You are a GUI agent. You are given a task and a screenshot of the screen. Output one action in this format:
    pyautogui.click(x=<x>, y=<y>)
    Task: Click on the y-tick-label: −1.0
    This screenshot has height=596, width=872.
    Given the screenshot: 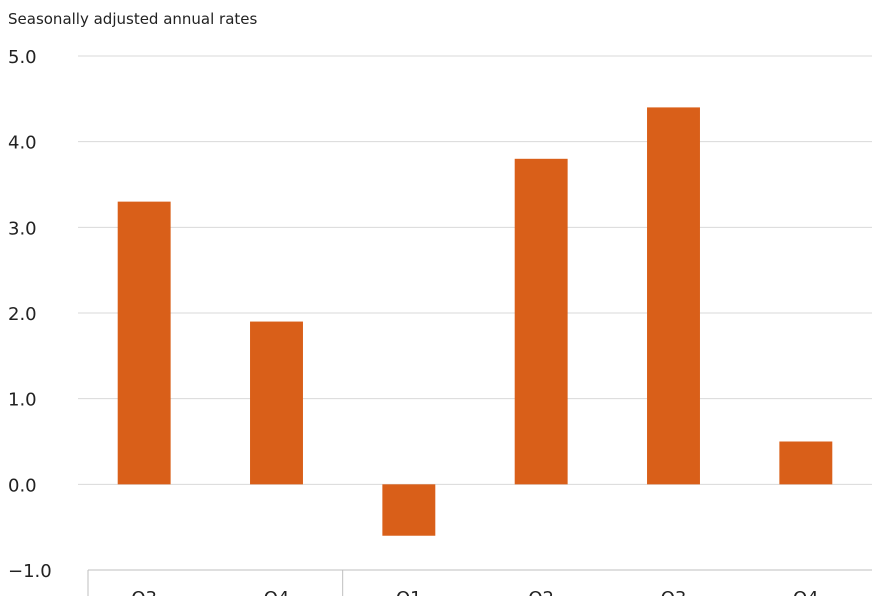 What is the action you would take?
    pyautogui.click(x=30, y=571)
    